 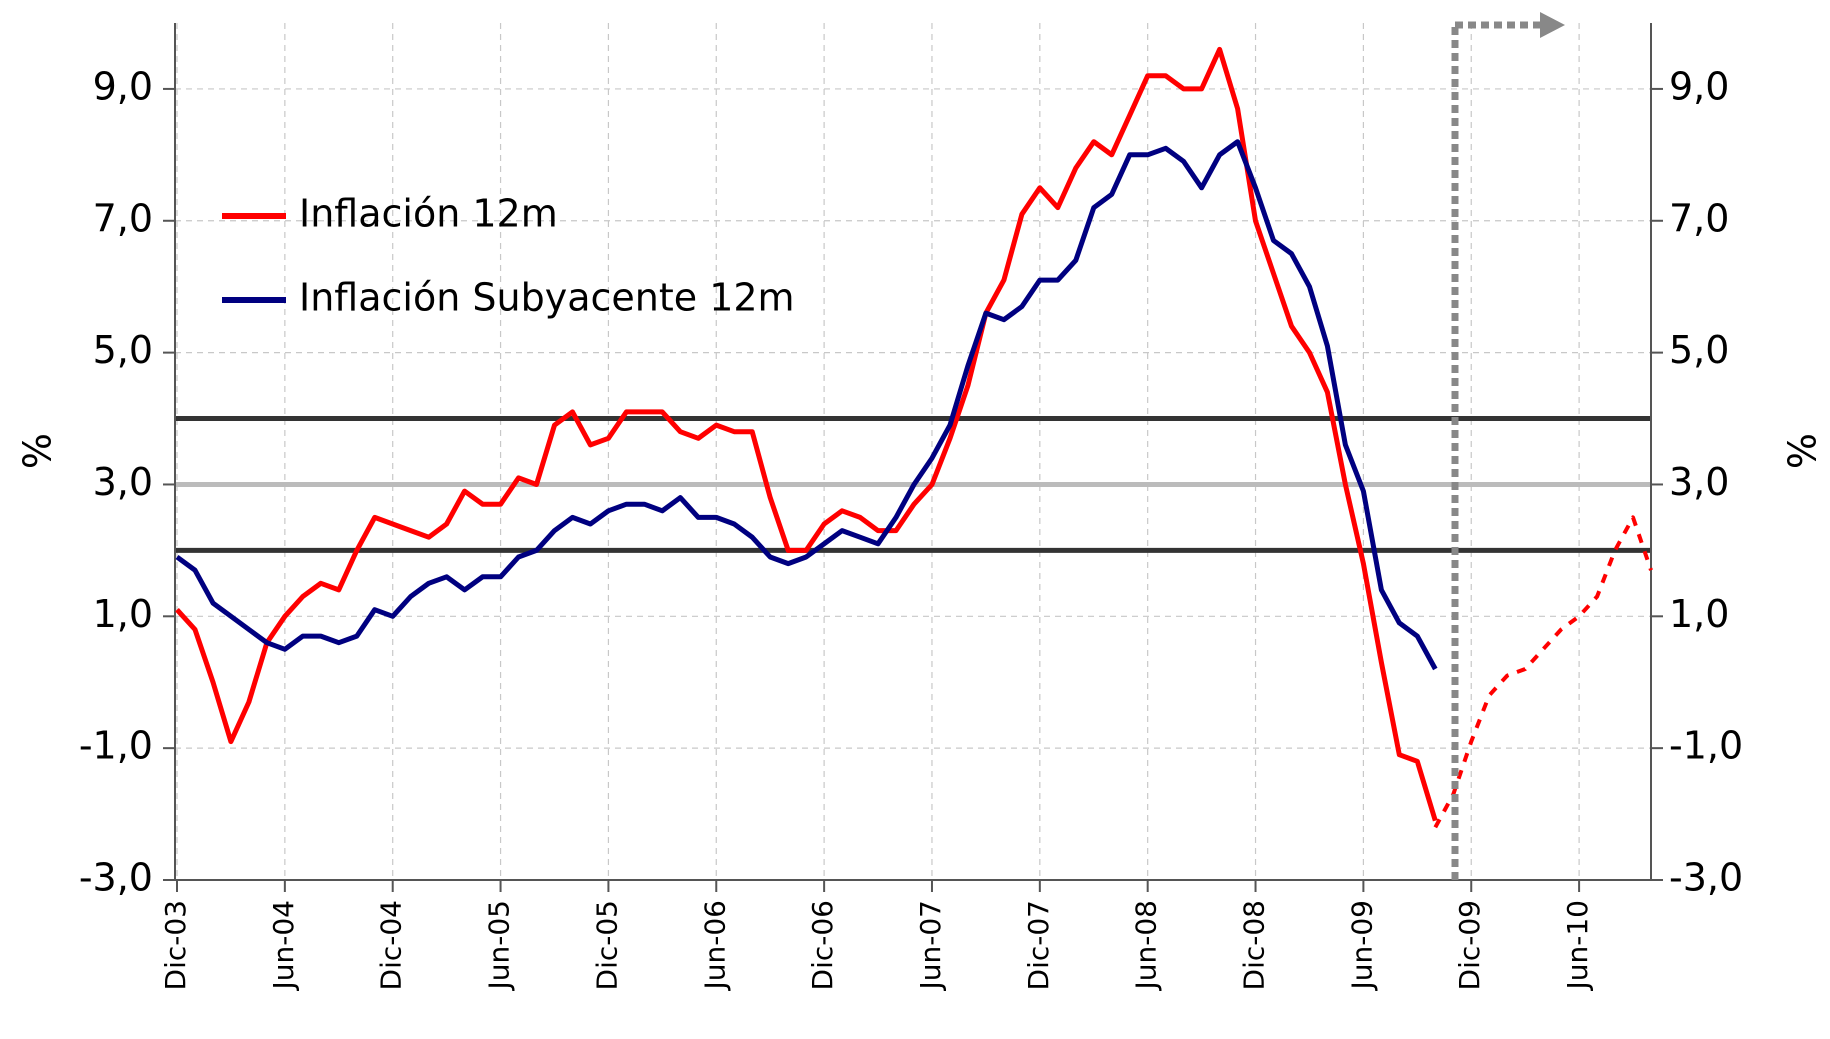 What do you see at coordinates (1543, 672) in the screenshot?
I see `series-line` at bounding box center [1543, 672].